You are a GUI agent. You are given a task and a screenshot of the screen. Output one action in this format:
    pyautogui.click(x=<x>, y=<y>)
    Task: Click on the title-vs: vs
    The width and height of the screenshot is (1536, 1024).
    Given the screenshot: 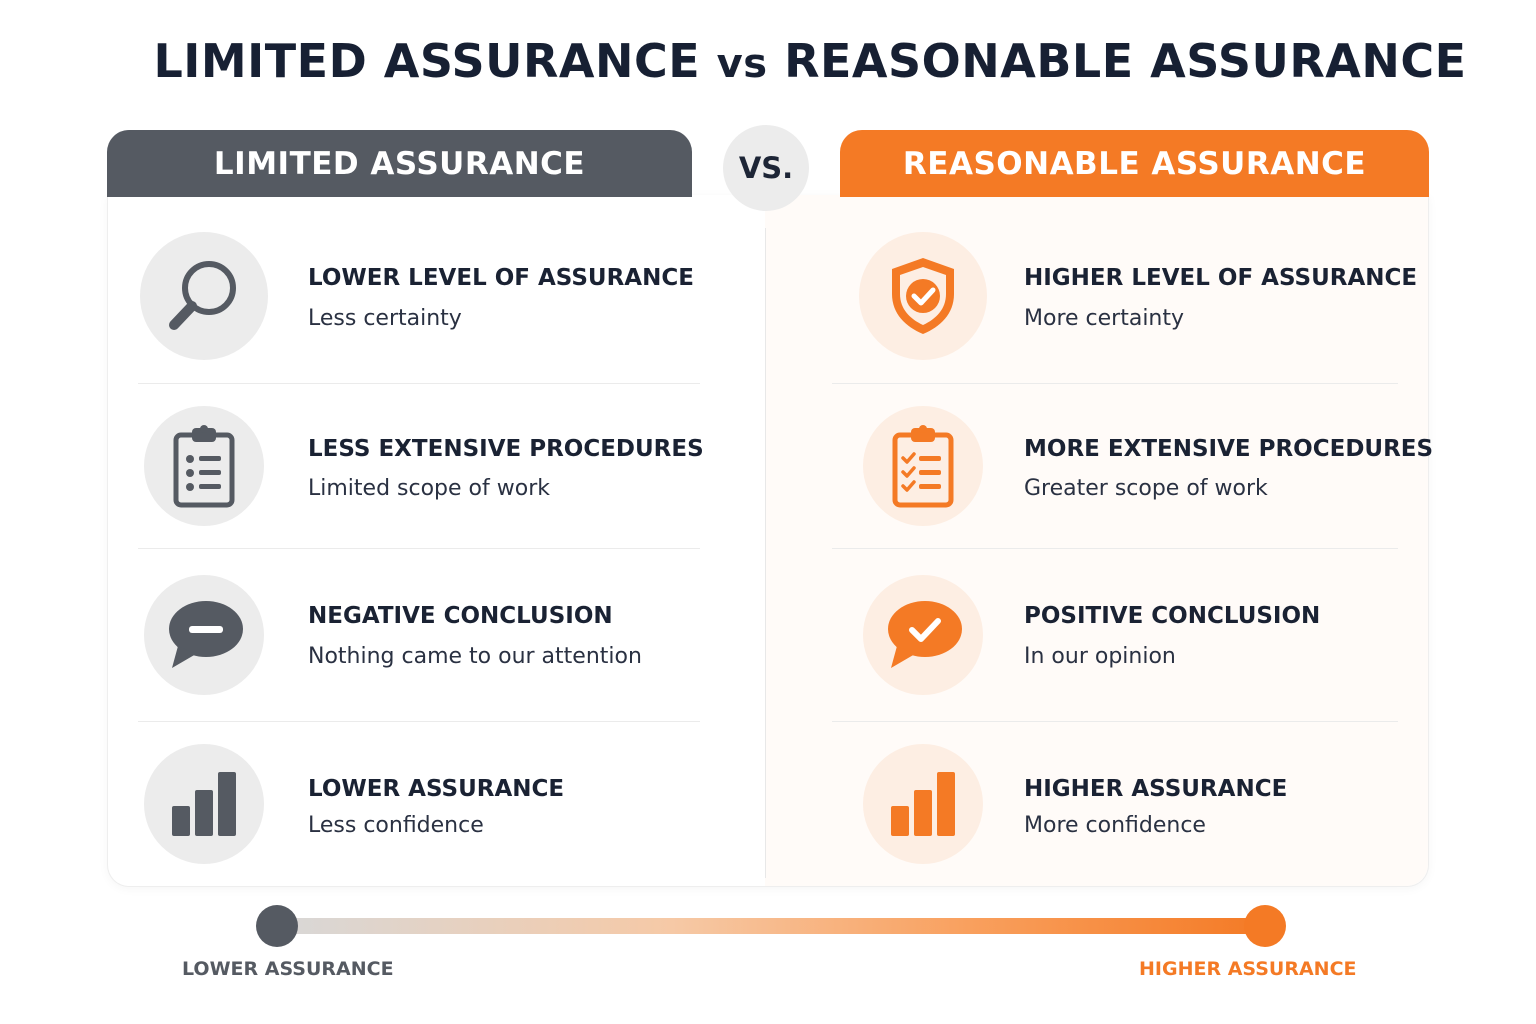 What is the action you would take?
    pyautogui.click(x=742, y=64)
    